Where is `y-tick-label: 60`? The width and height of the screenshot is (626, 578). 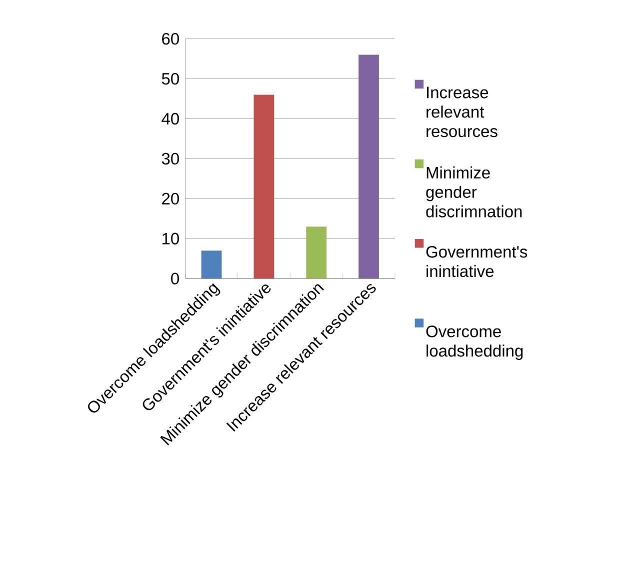 y-tick-label: 60 is located at coordinates (170, 39).